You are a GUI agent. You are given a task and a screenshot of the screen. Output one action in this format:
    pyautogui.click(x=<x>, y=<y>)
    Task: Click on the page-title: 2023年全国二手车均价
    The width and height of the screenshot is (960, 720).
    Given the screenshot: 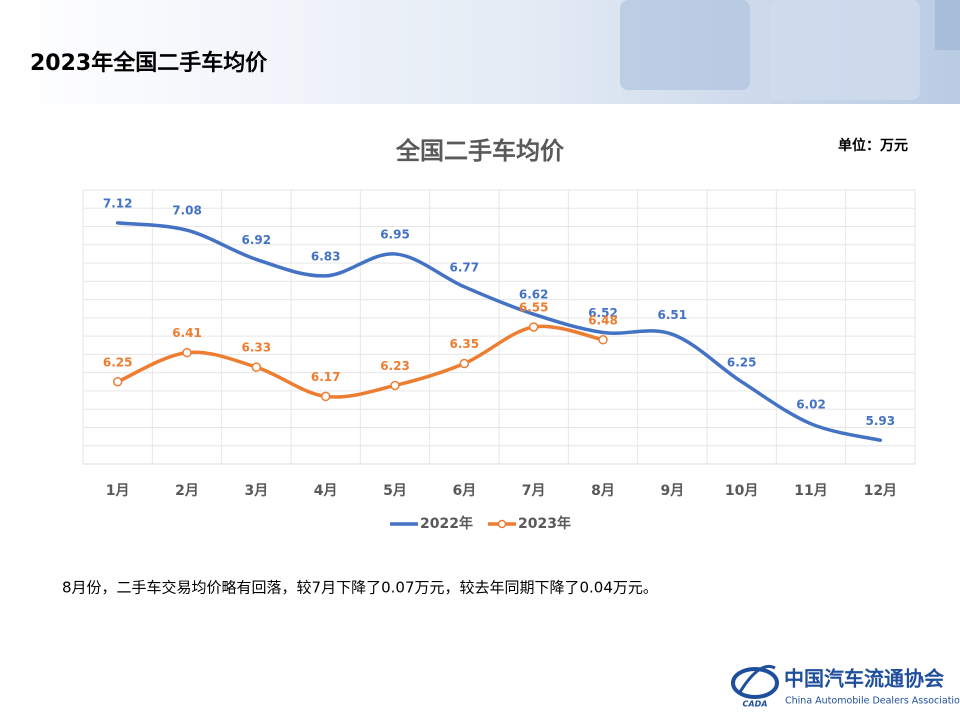 What is the action you would take?
    pyautogui.click(x=149, y=63)
    